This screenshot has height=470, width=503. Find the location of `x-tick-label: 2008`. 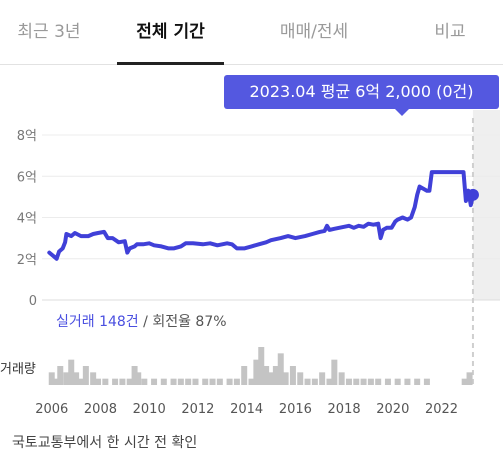

x-tick-label: 2008 is located at coordinates (100, 409).